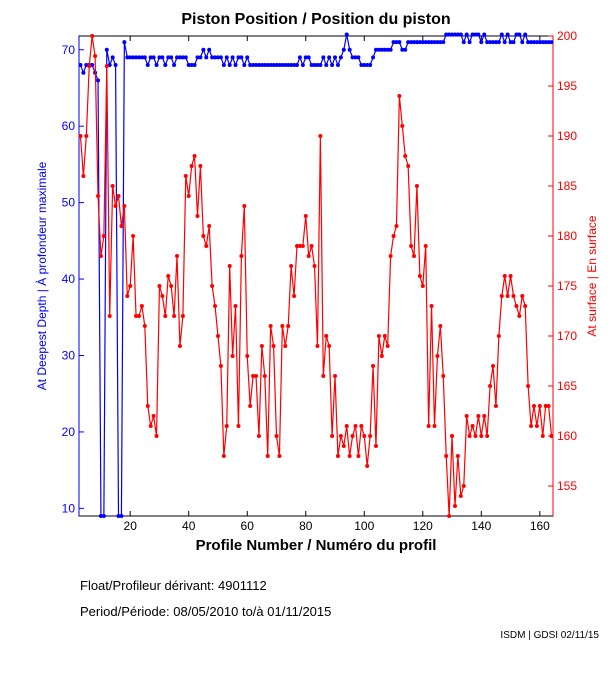 This screenshot has height=675, width=611. Describe the element at coordinates (41, 275) in the screenshot. I see `y-axis-left-label: At Deepest Depth | À profondeur maximale` at that location.